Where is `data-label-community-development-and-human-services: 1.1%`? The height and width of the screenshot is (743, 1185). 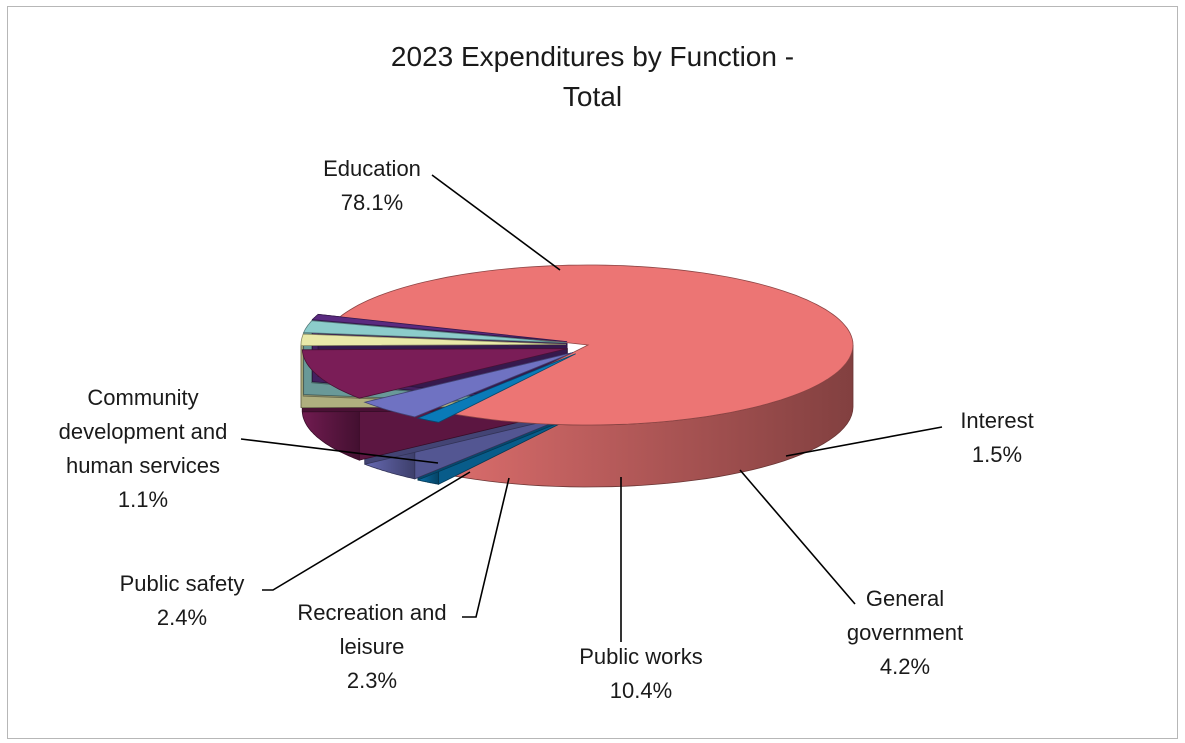
data-label-community-development-and-human-services: 1.1% is located at coordinates (143, 499).